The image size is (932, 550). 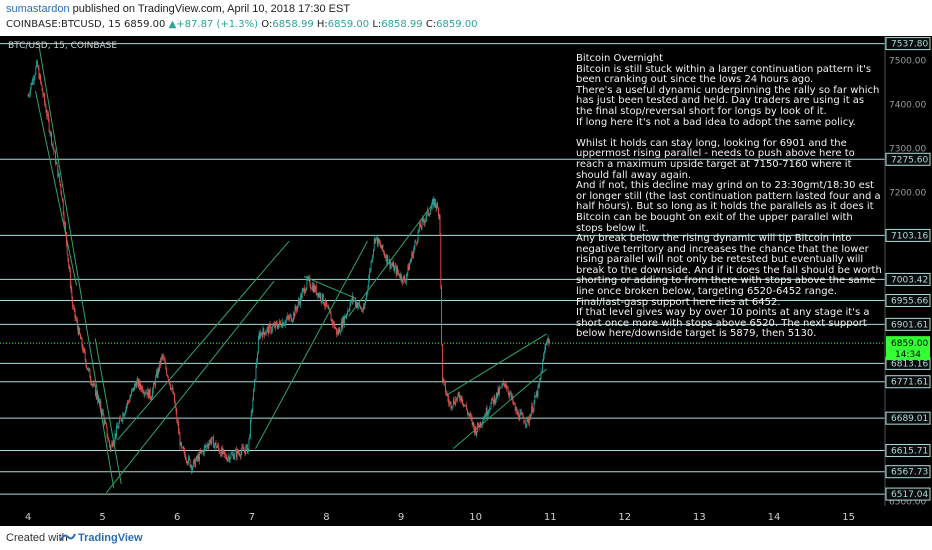 I want to click on author-link: sumastardon, so click(x=38, y=9).